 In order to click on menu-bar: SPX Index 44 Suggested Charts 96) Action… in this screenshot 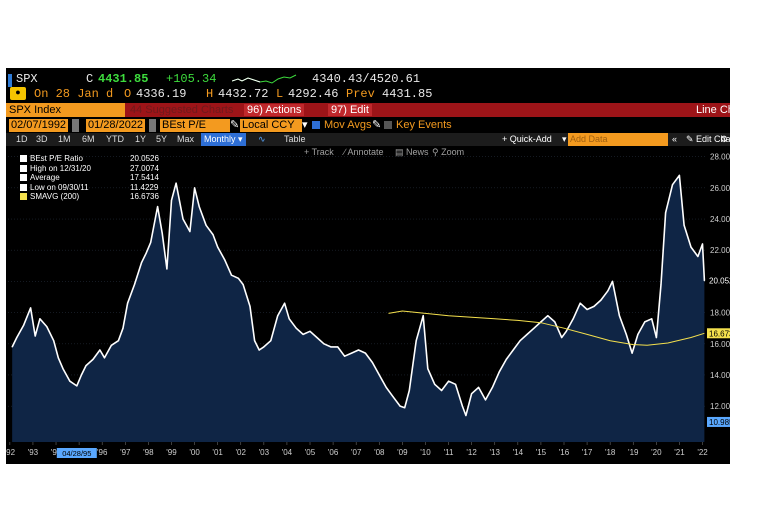, I will do `click(368, 110)`.